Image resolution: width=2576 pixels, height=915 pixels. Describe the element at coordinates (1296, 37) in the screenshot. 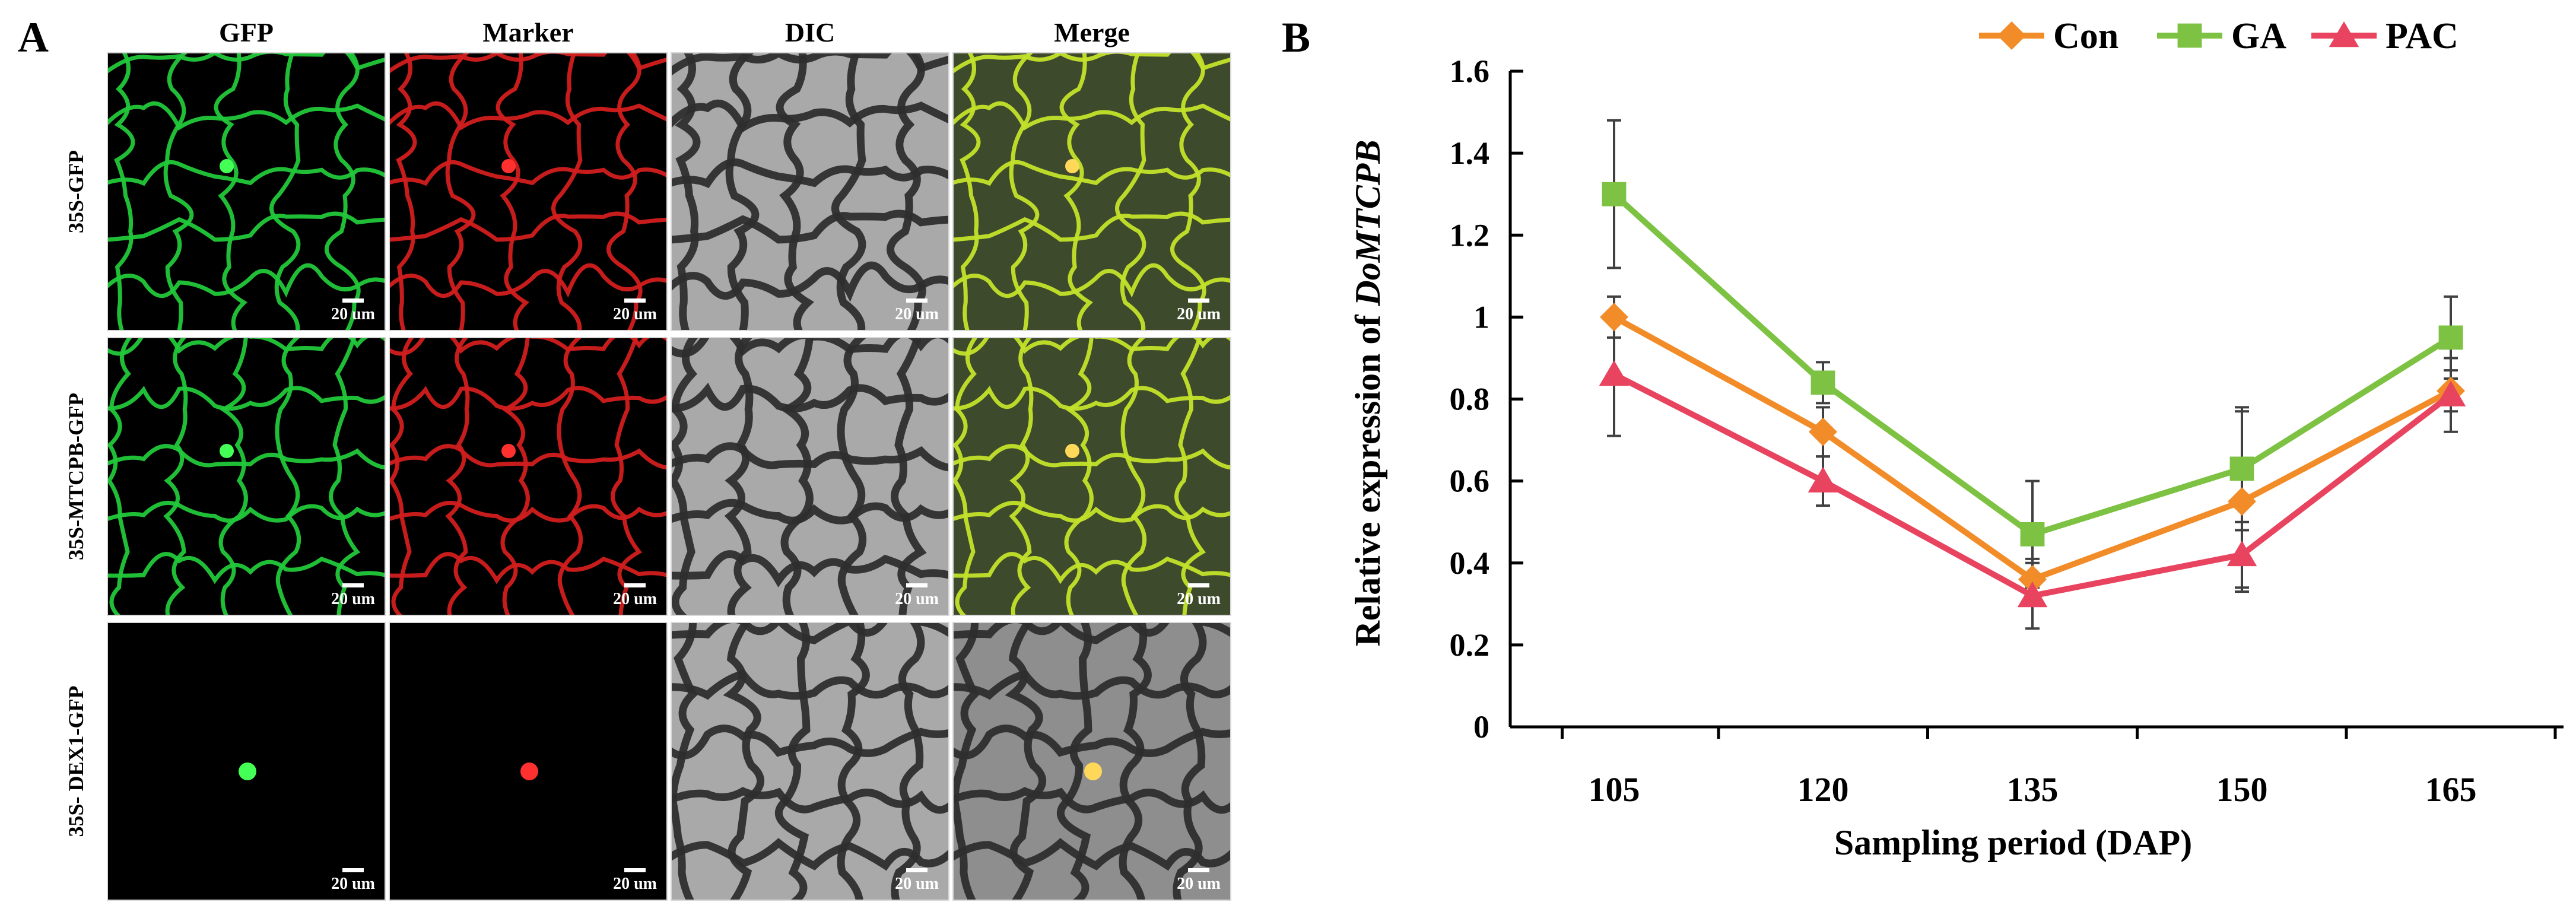

I see `panel-b-label: B` at that location.